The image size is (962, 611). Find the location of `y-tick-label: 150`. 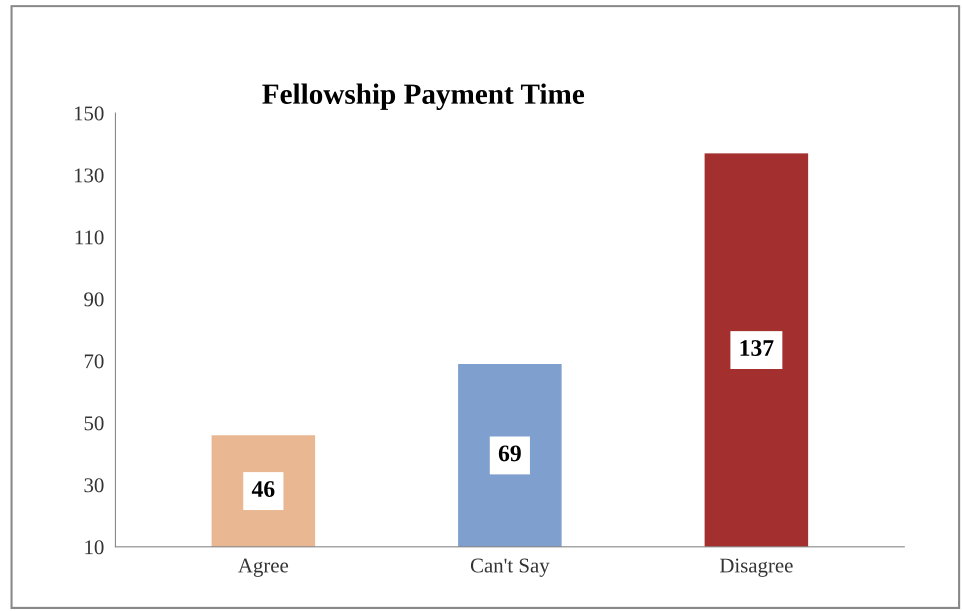

y-tick-label: 150 is located at coordinates (89, 113).